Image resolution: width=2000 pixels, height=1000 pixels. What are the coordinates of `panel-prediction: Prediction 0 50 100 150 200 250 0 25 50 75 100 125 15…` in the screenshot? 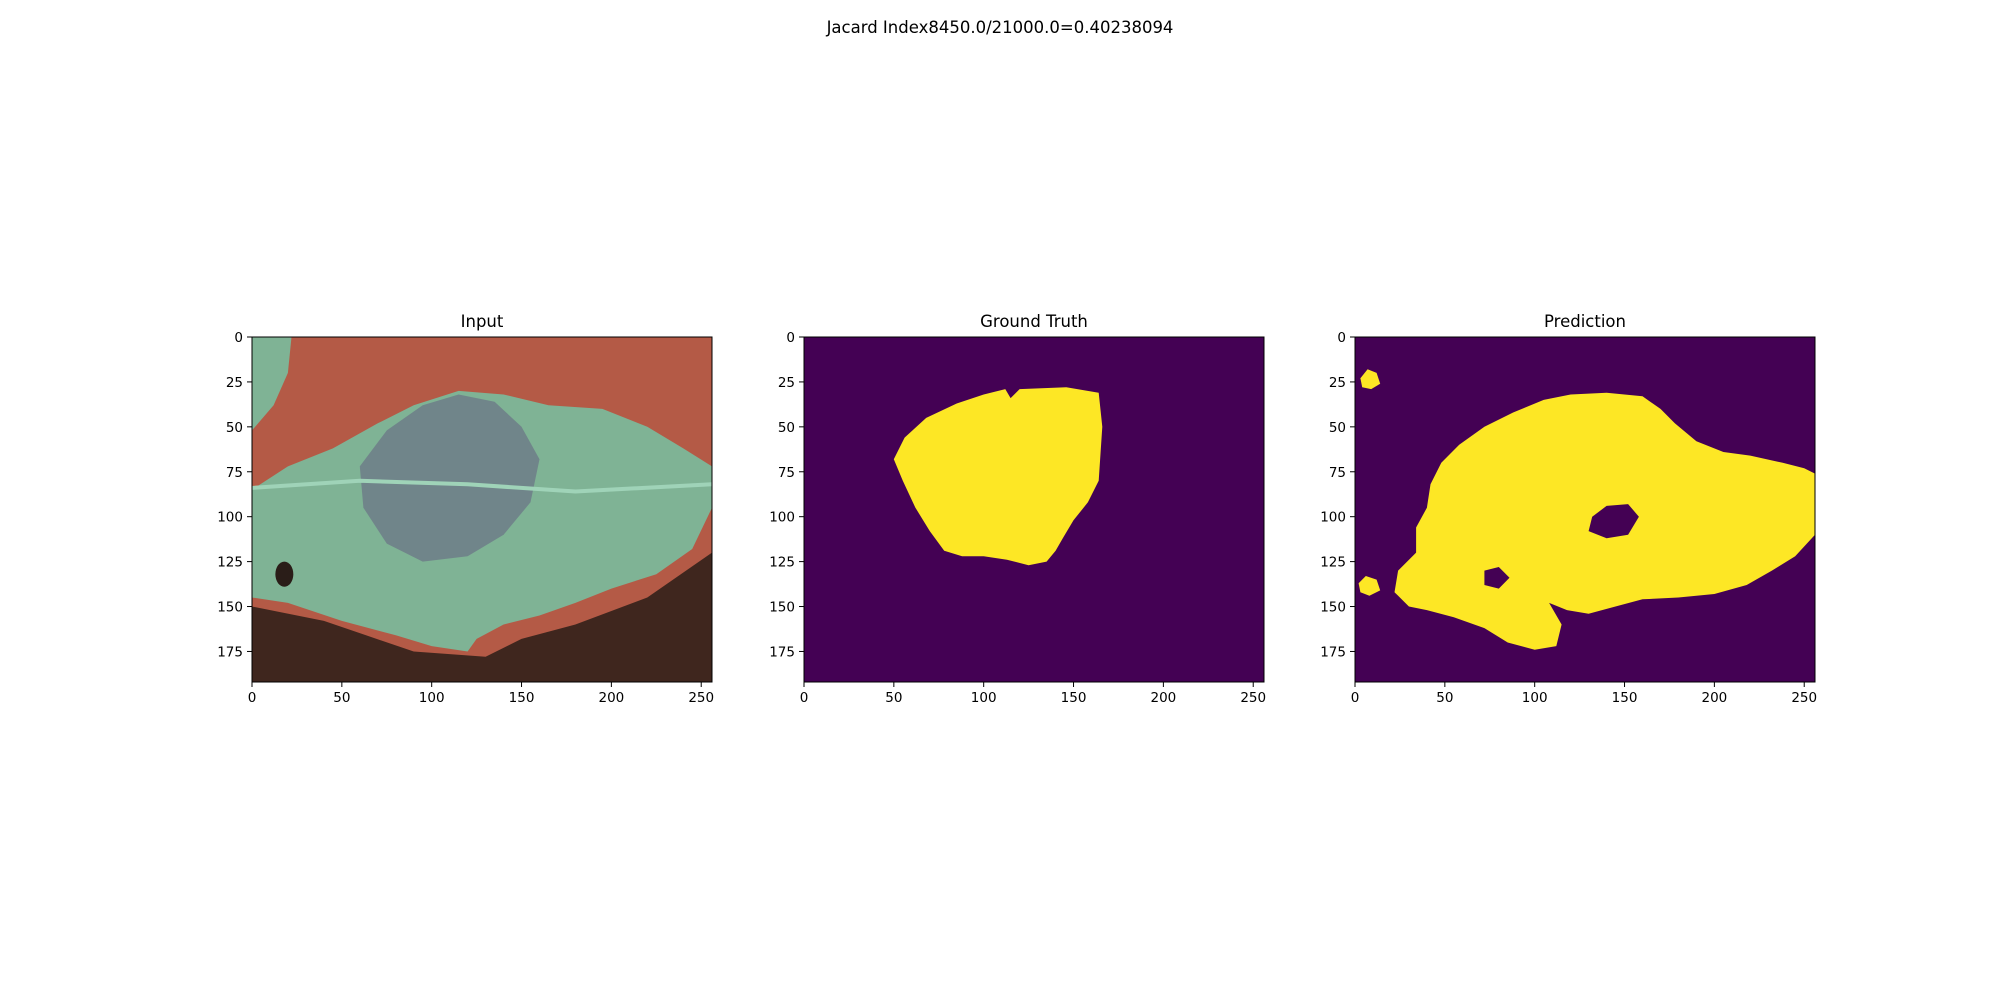 It's located at (1583, 510).